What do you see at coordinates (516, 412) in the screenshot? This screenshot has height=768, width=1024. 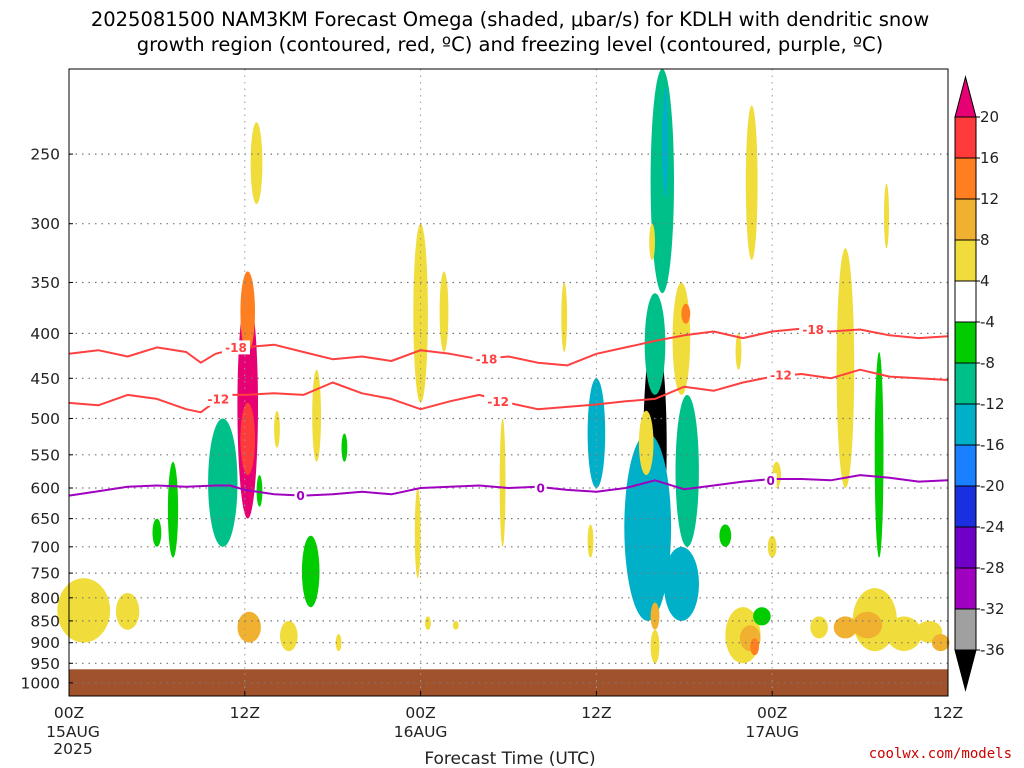 I see `contour-labels: -18 -18 -18 -12 -12 -12 0 0 0` at bounding box center [516, 412].